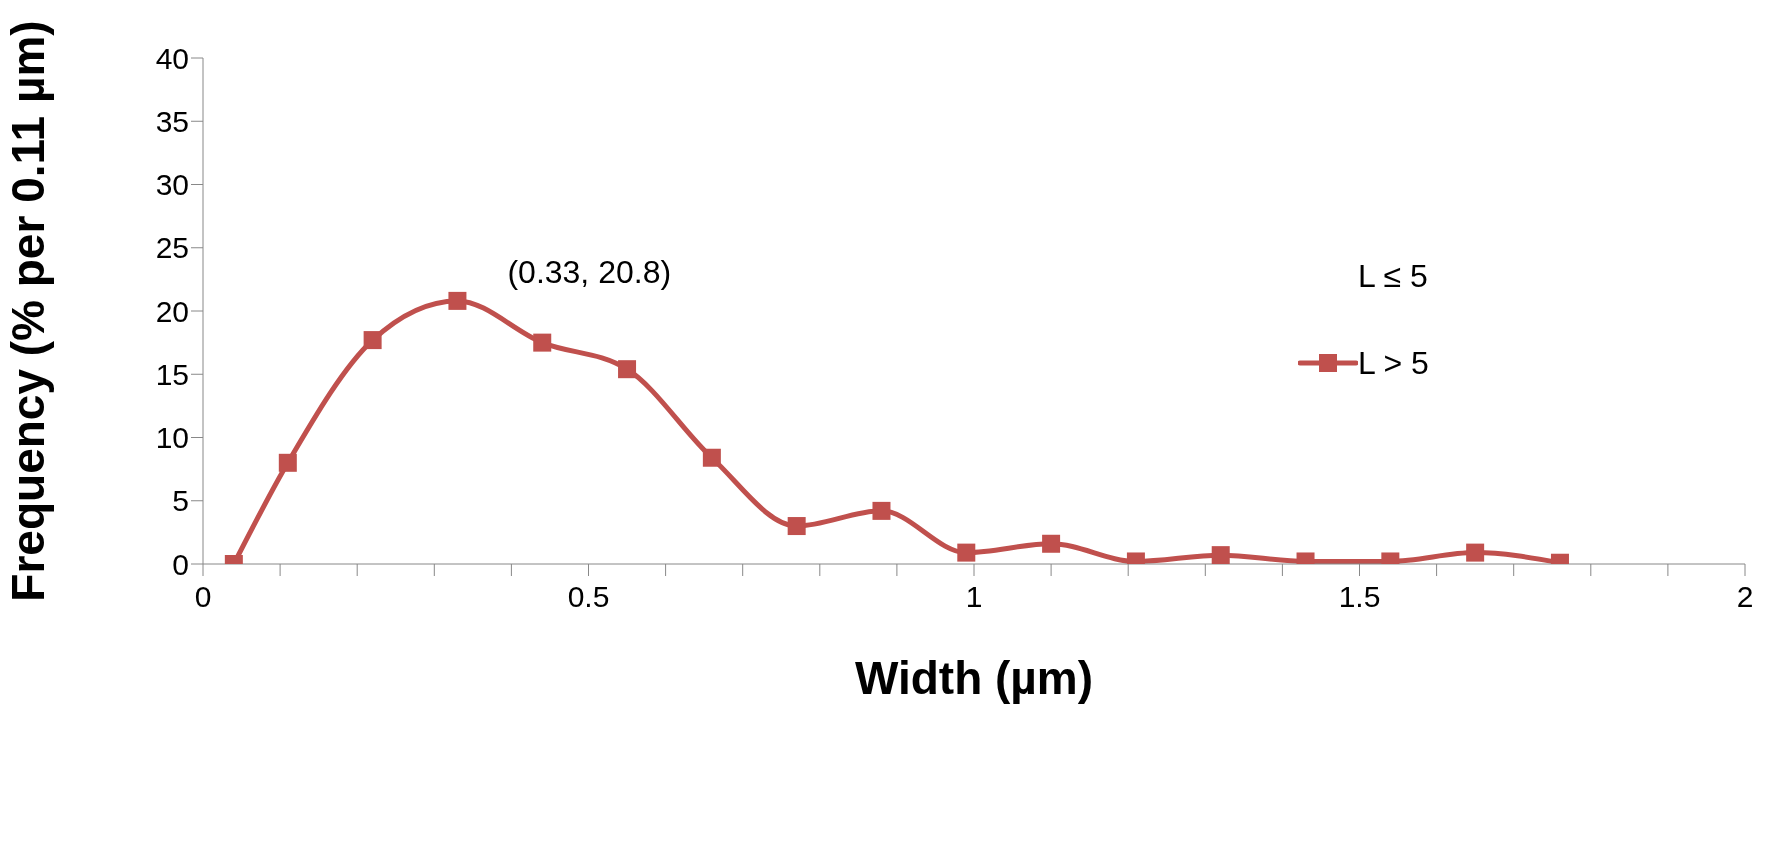 This screenshot has width=1773, height=862. Describe the element at coordinates (203, 597) in the screenshot. I see `x-tick-label: 0` at that location.